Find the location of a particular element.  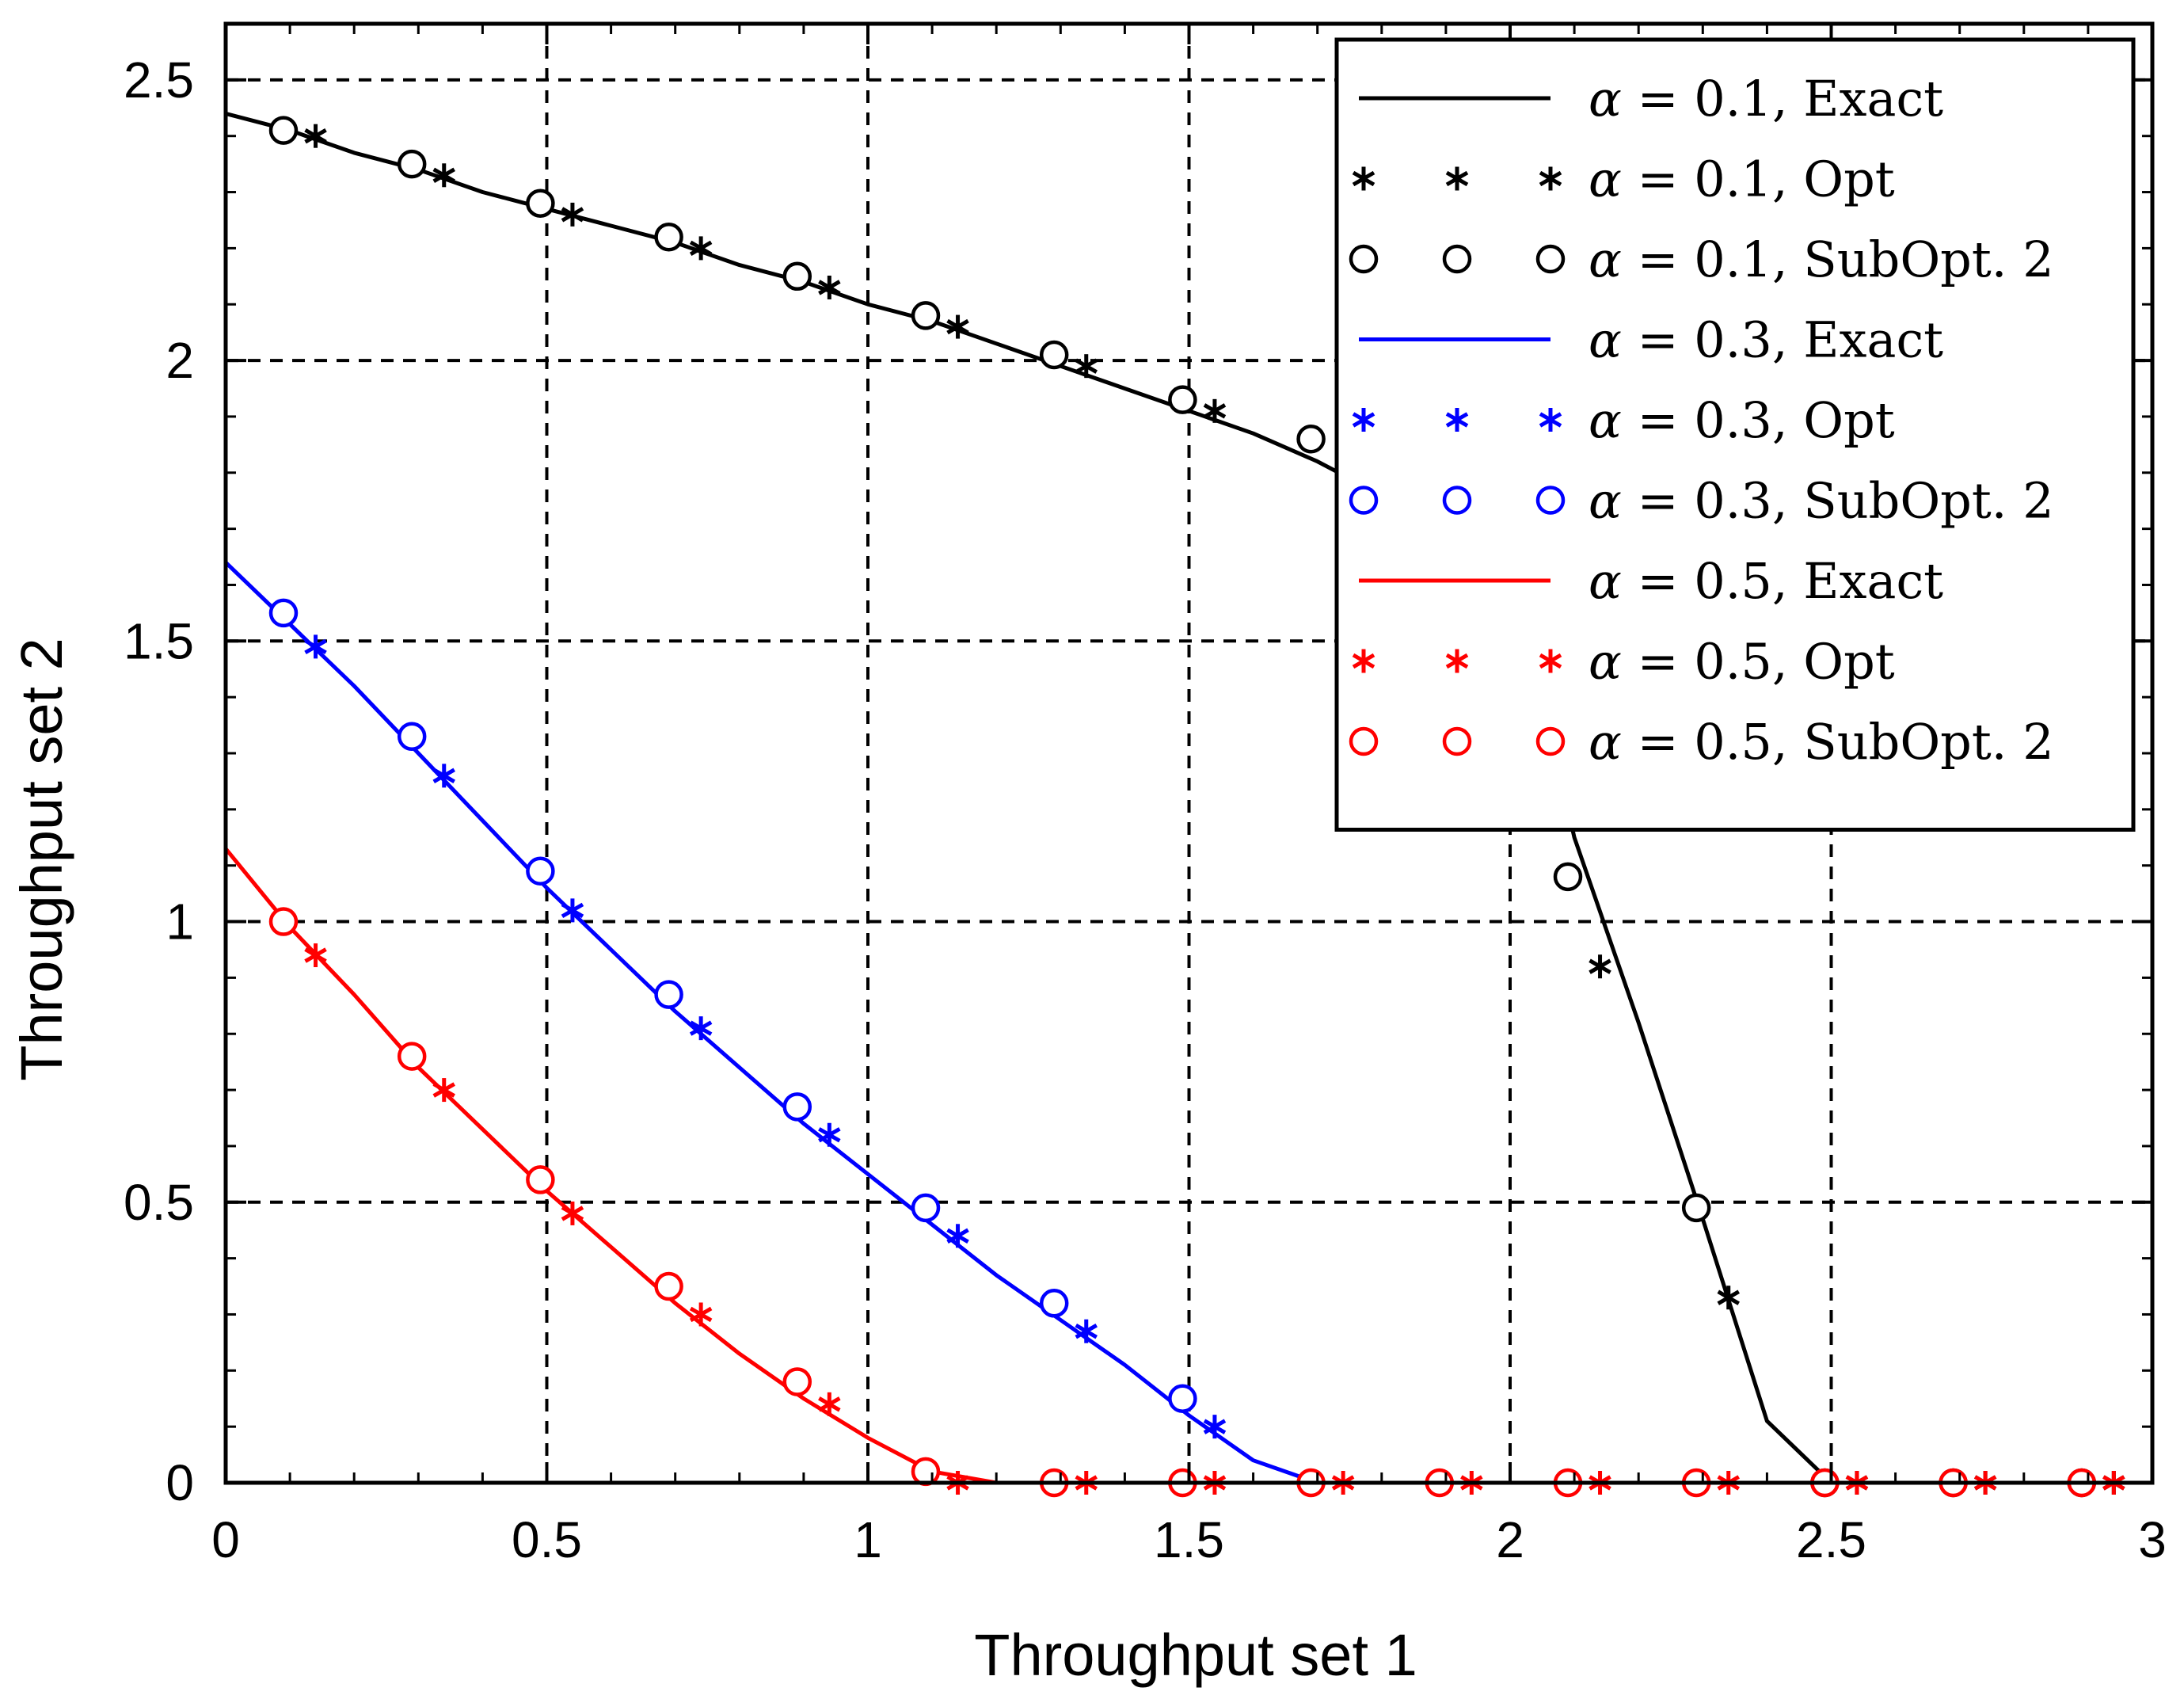

legend-entry: α = 0.3, Exact is located at coordinates (1651, 340).